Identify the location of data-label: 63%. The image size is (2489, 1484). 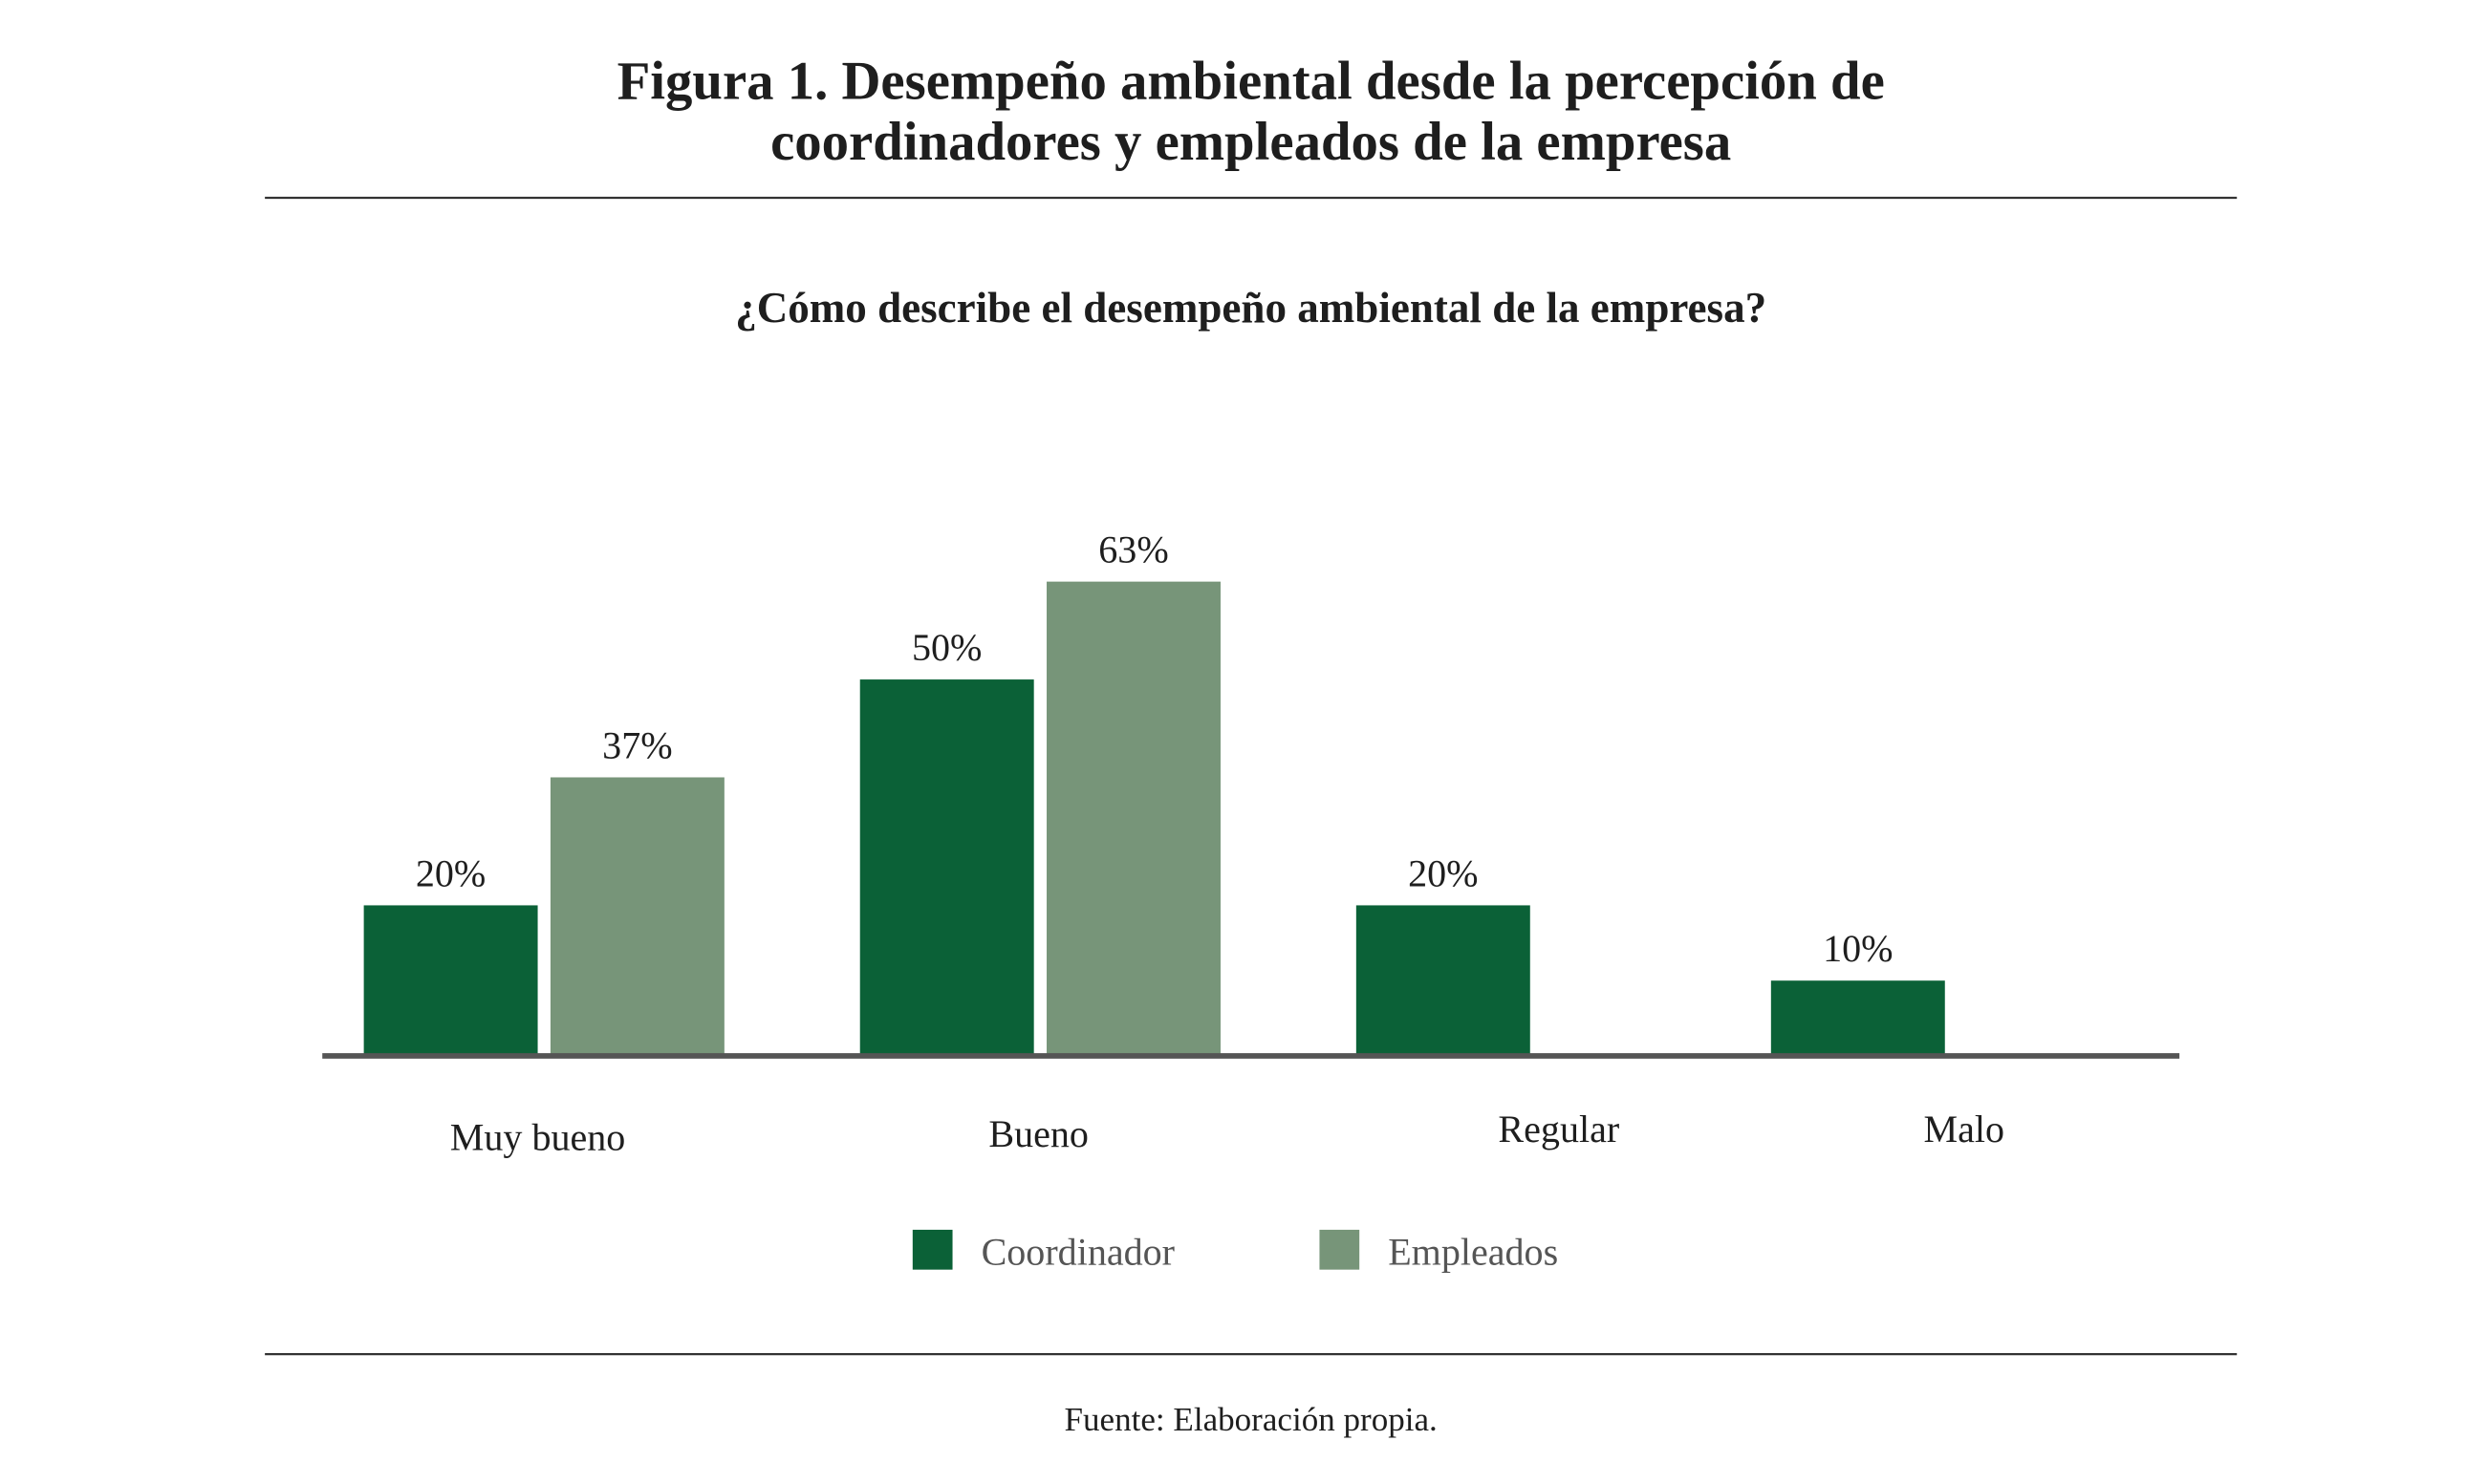
(1133, 550).